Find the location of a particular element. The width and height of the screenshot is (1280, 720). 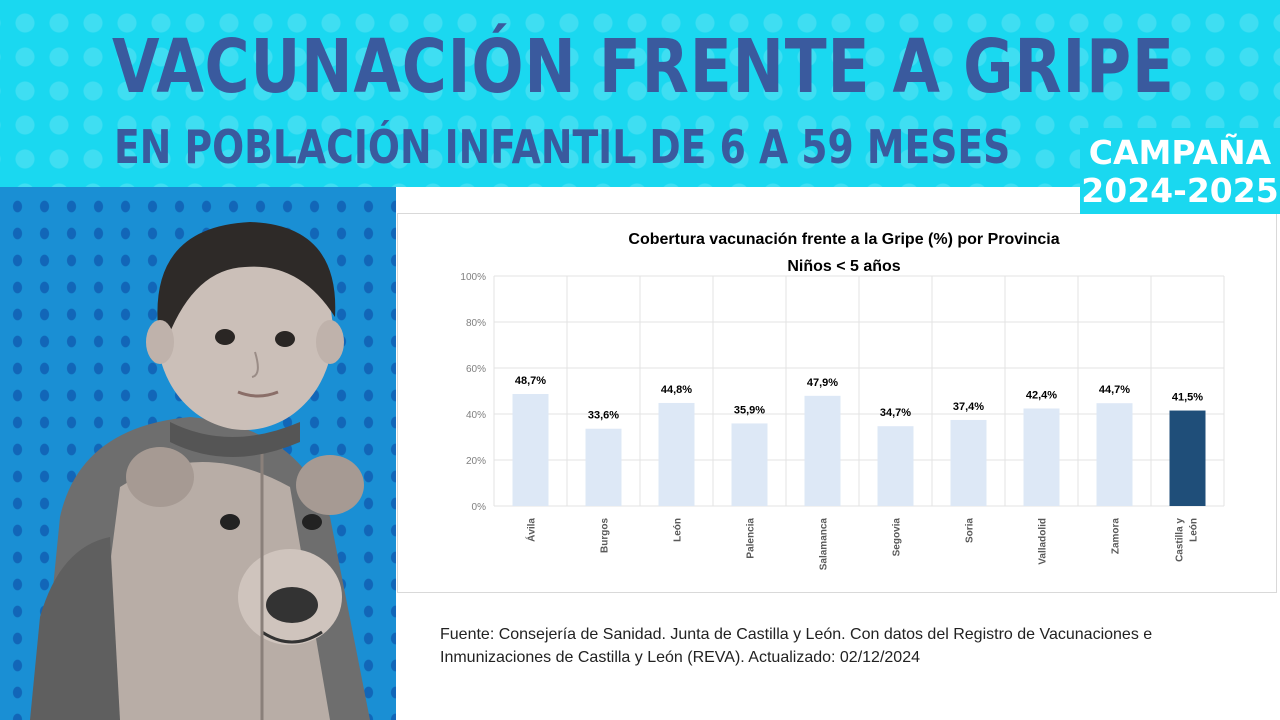

data-label: 41,5% is located at coordinates (1187, 398).